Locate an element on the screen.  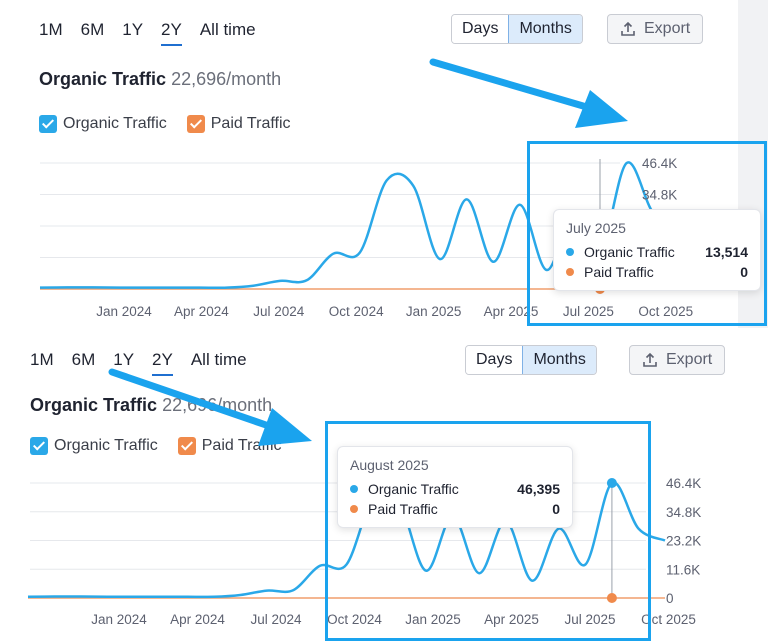
period-tab-2y: 2Y is located at coordinates (171, 32).